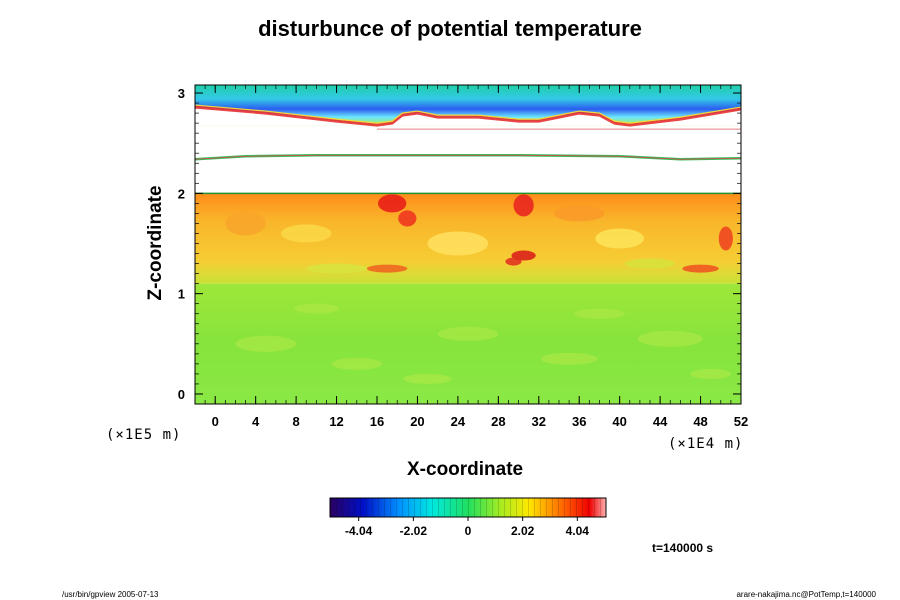  Describe the element at coordinates (465, 469) in the screenshot. I see `x-axis-label: X-coordinate` at that location.